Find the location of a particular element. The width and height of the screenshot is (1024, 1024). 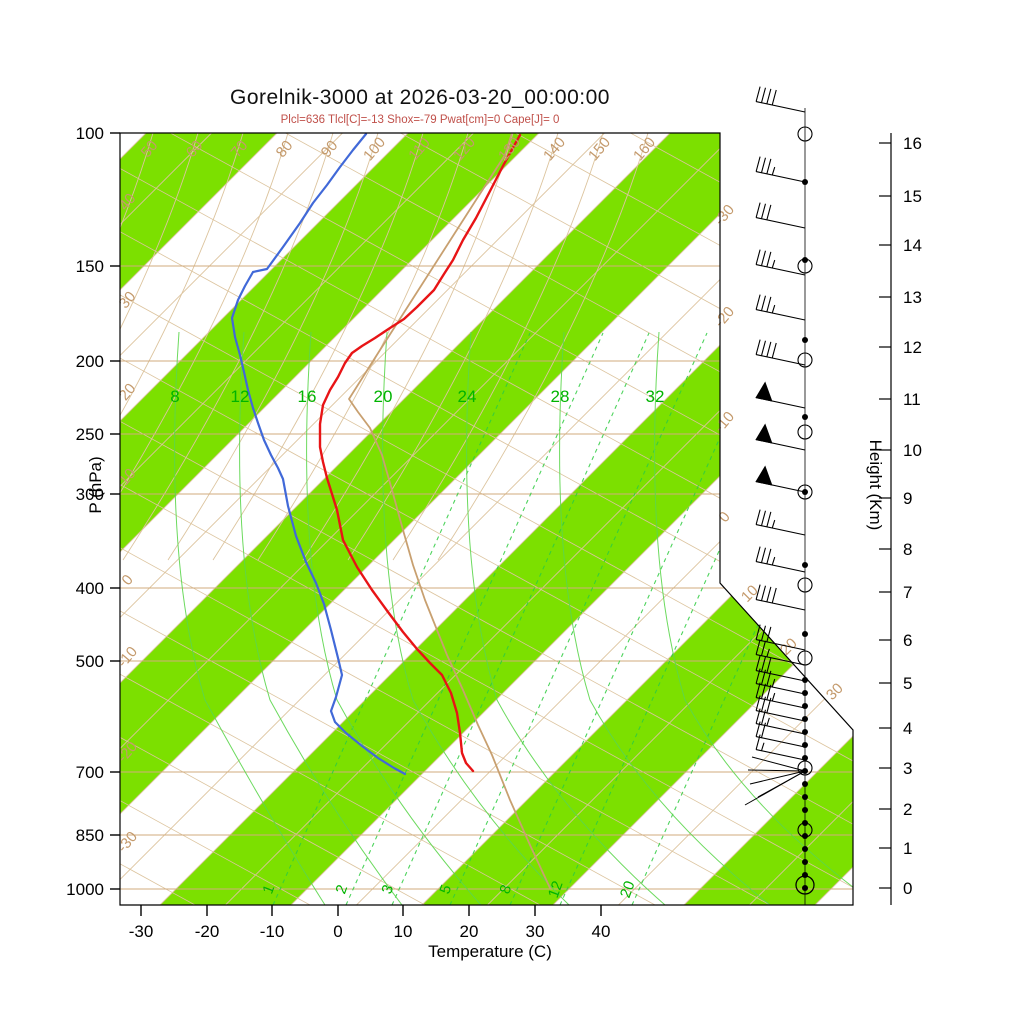

height-tick-label: 10 is located at coordinates (912, 450).